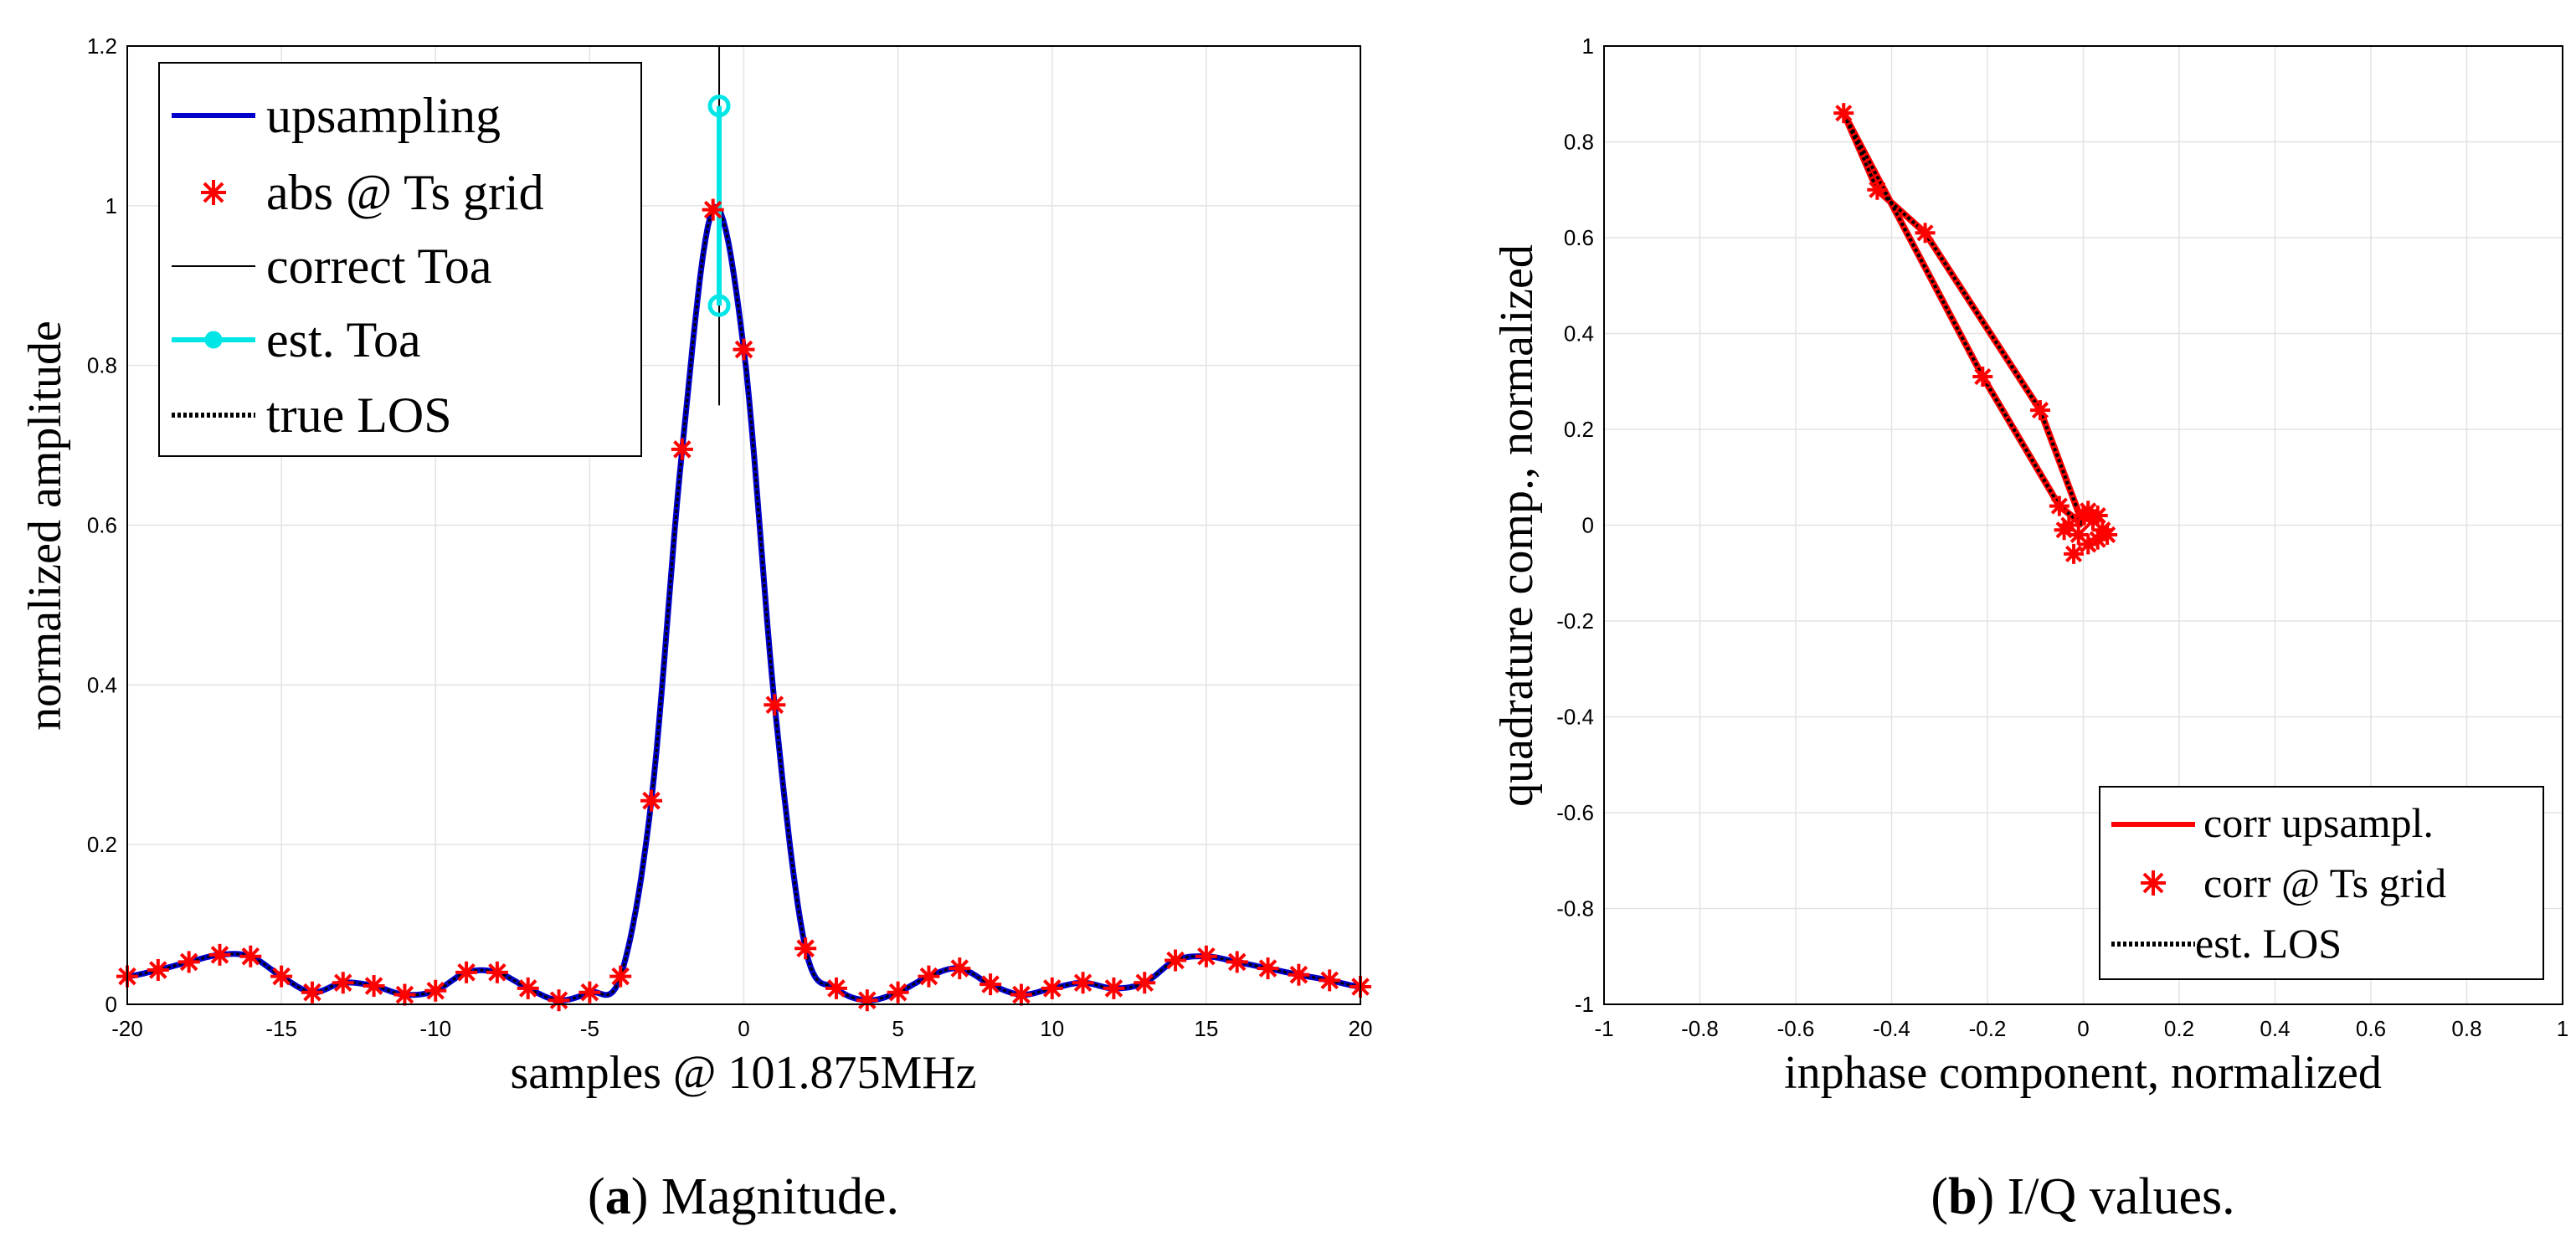  What do you see at coordinates (1588, 46) in the screenshot?
I see `b-y-tick-label: 1` at bounding box center [1588, 46].